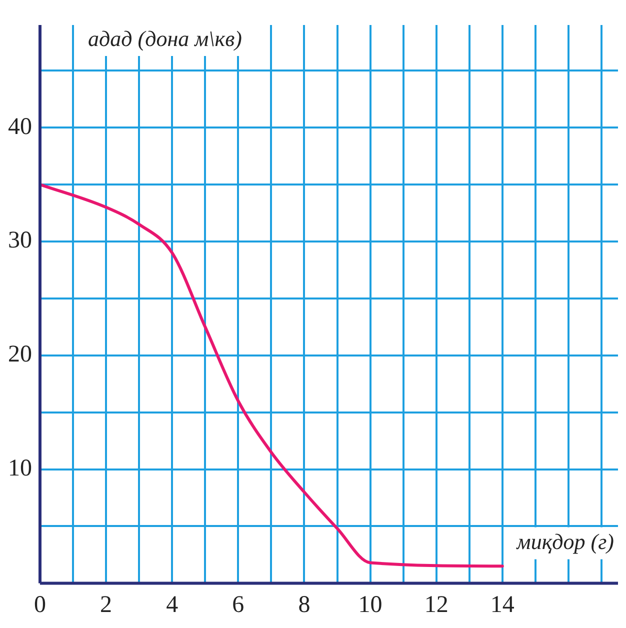 This screenshot has height=628, width=626. What do you see at coordinates (238, 605) in the screenshot?
I see `x-tick-label: 6` at bounding box center [238, 605].